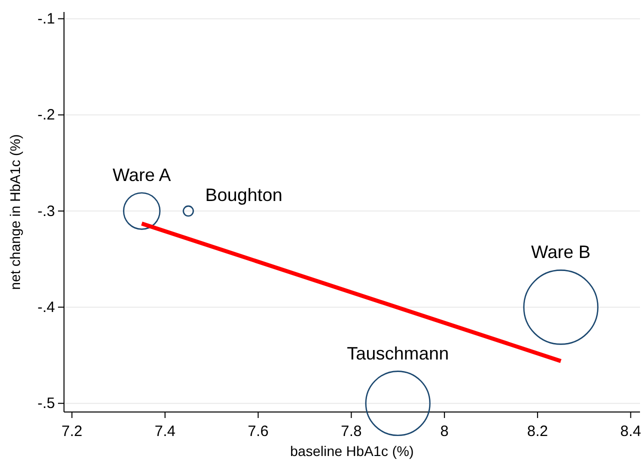  Describe the element at coordinates (46, 19) in the screenshot. I see `y-tick-label: -.1` at that location.